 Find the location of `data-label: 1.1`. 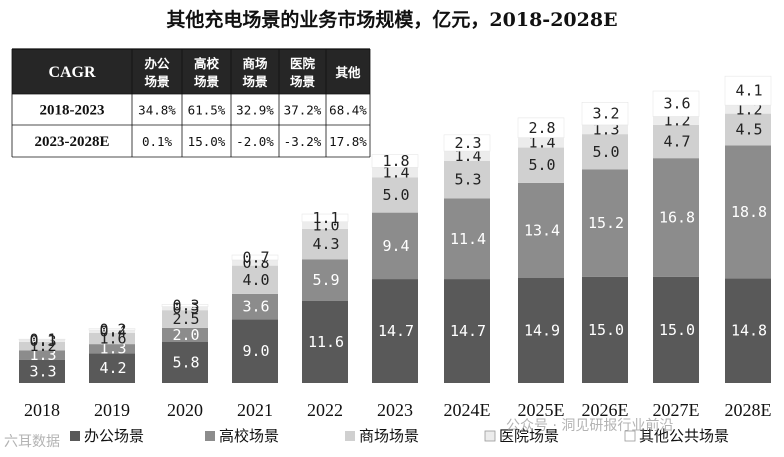

data-label: 1.1 is located at coordinates (325, 218).